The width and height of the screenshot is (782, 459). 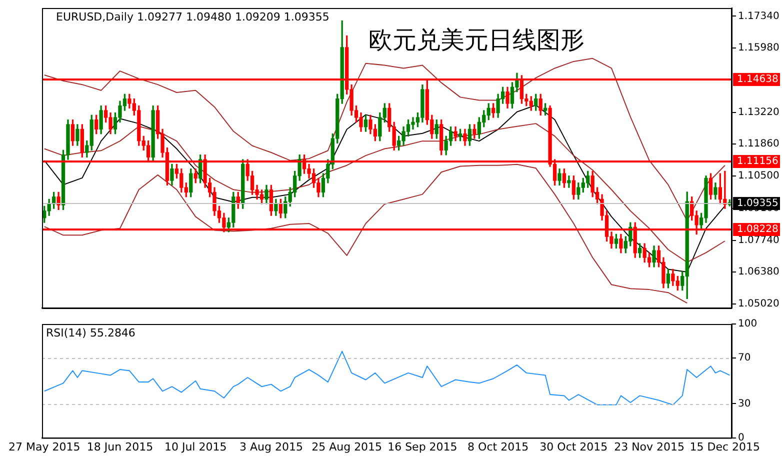 I want to click on category-label: 3 Aug 2015, so click(x=271, y=447).